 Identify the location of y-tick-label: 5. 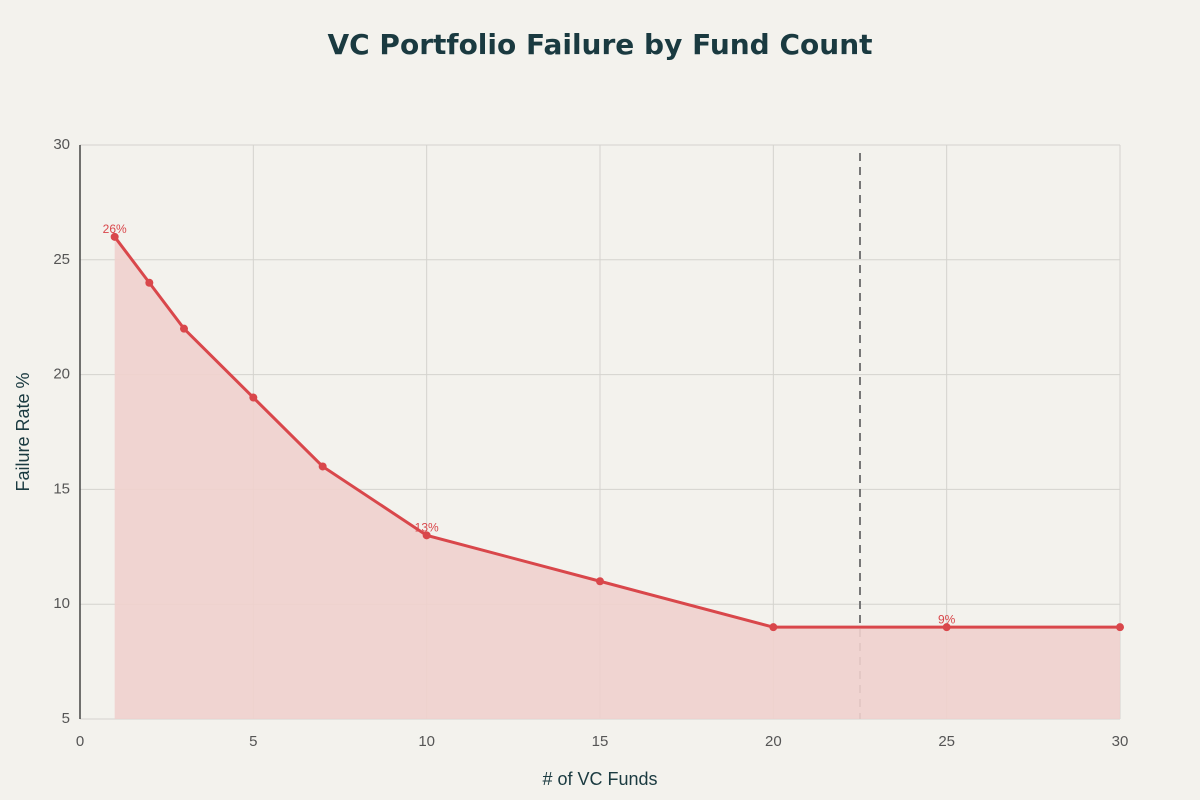
(66, 718).